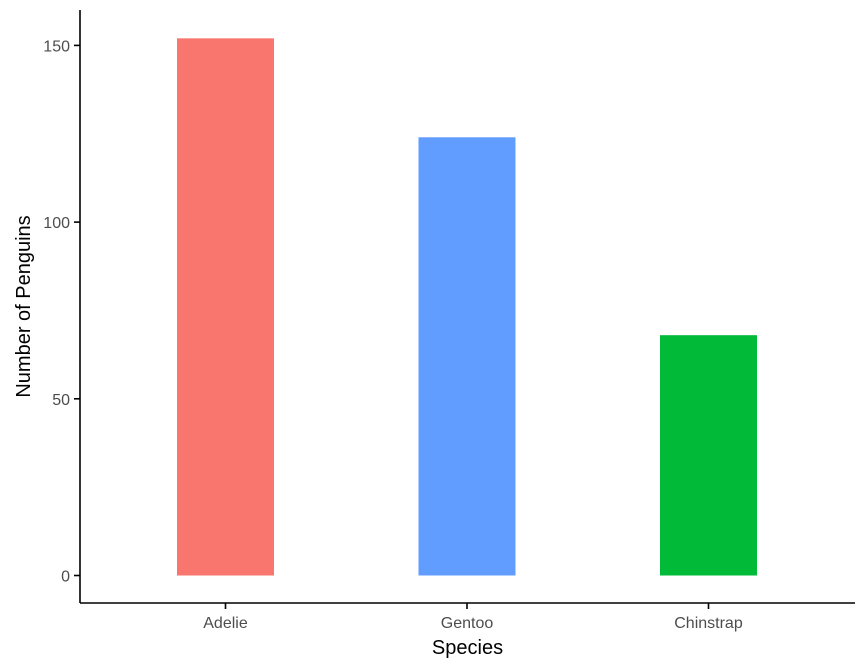 The image size is (866, 670). I want to click on y-tick-label: 150, so click(56, 46).